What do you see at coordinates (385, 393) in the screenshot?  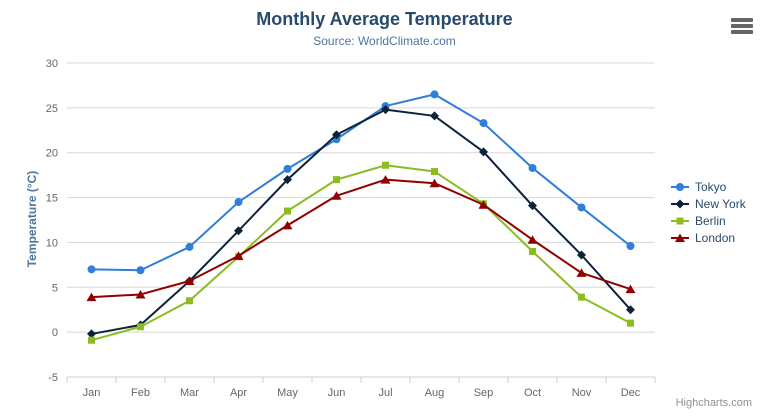 I see `x-axis-tick-label: Jul` at bounding box center [385, 393].